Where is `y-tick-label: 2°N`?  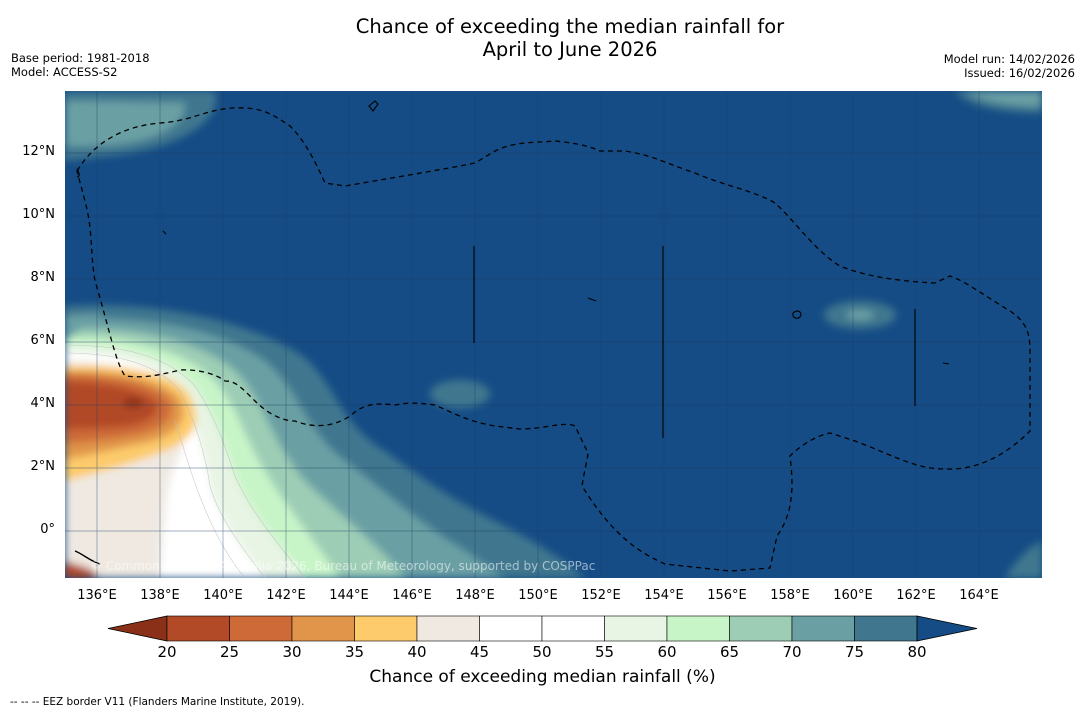
y-tick-label: 2°N is located at coordinates (43, 466).